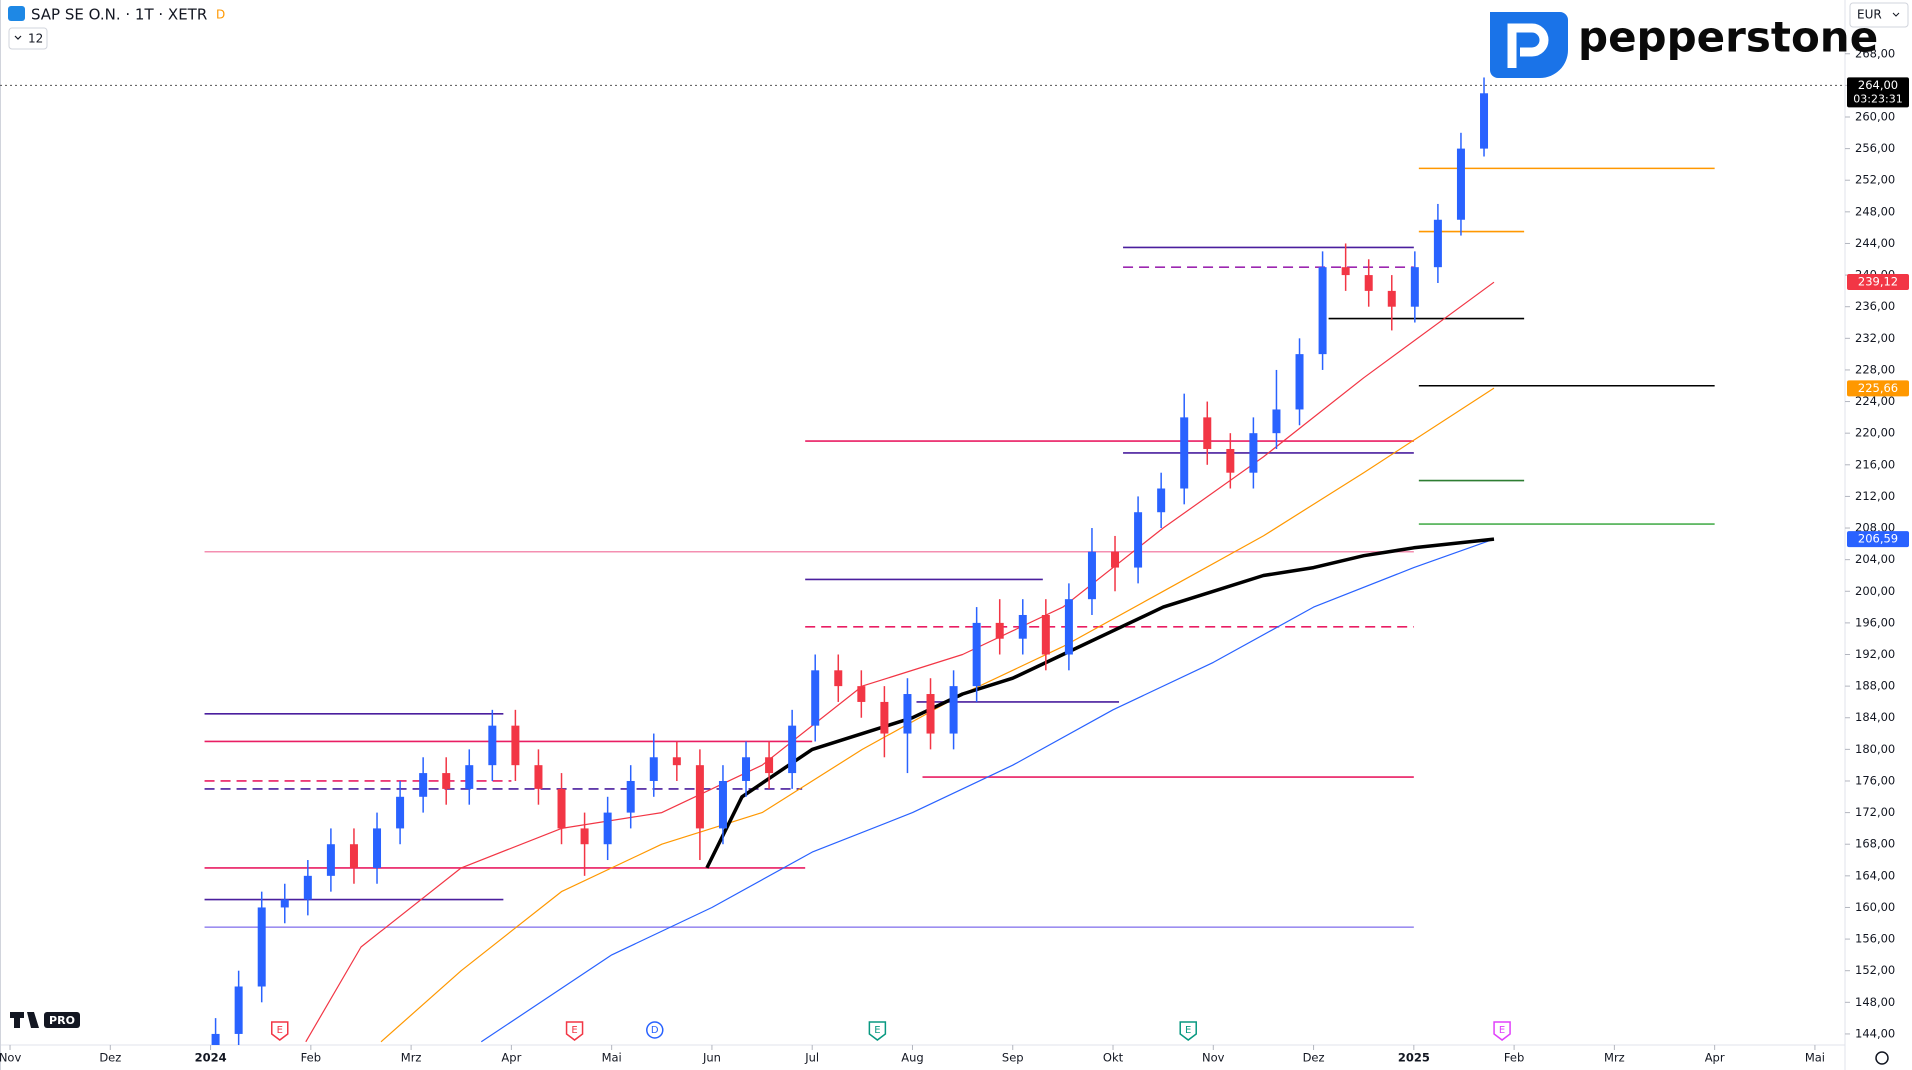 The height and width of the screenshot is (1070, 1912). What do you see at coordinates (1875, 907) in the screenshot?
I see `y-tick-label: 160,00` at bounding box center [1875, 907].